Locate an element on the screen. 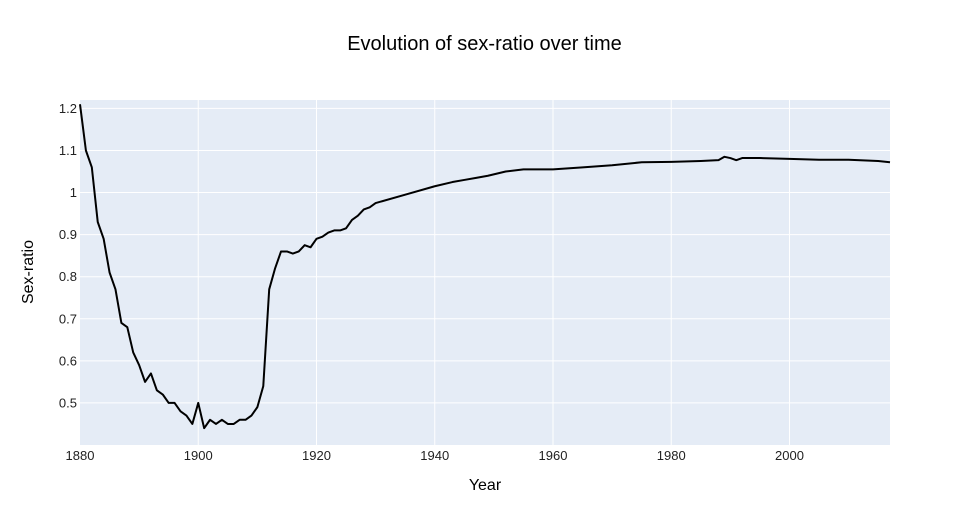 The height and width of the screenshot is (525, 969). y-tick-label: 0.9 is located at coordinates (68, 234).